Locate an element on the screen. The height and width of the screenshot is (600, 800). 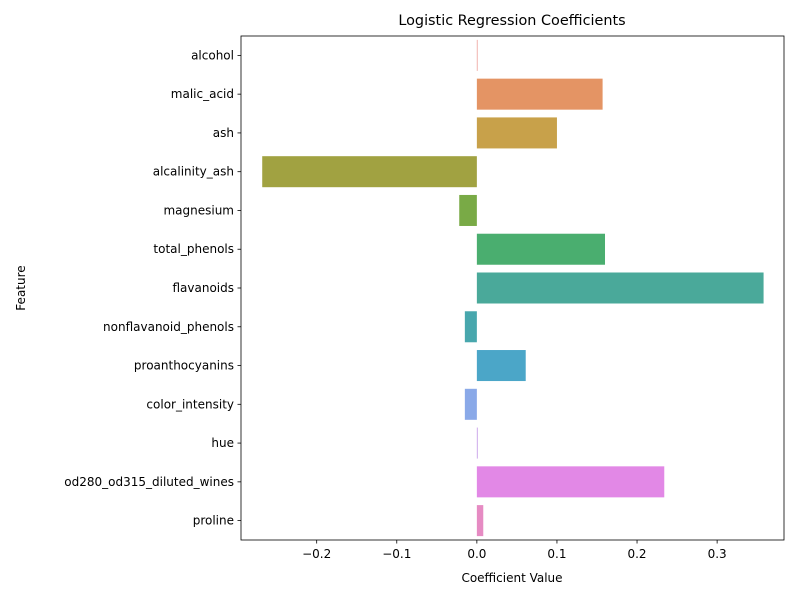
bar-ash is located at coordinates (516, 133).